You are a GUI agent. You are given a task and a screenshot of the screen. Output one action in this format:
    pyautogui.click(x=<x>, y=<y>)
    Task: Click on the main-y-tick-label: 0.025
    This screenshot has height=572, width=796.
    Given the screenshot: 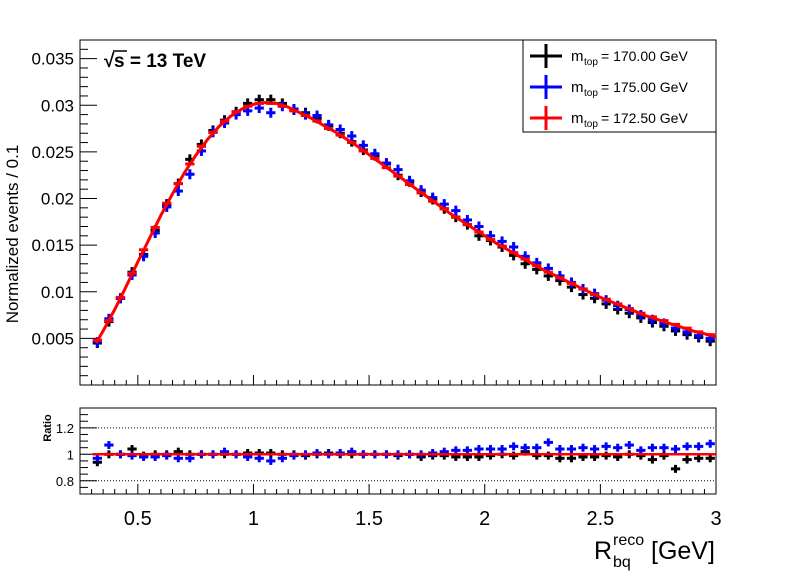 What is the action you would take?
    pyautogui.click(x=52, y=152)
    